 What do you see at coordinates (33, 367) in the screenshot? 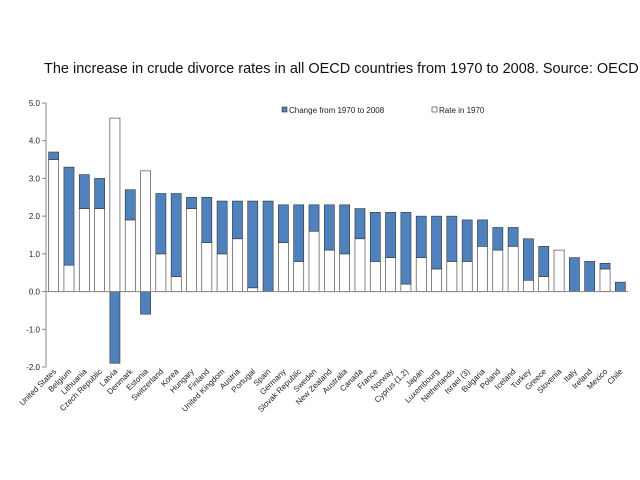
I see `y-tick-label: -2.0` at bounding box center [33, 367].